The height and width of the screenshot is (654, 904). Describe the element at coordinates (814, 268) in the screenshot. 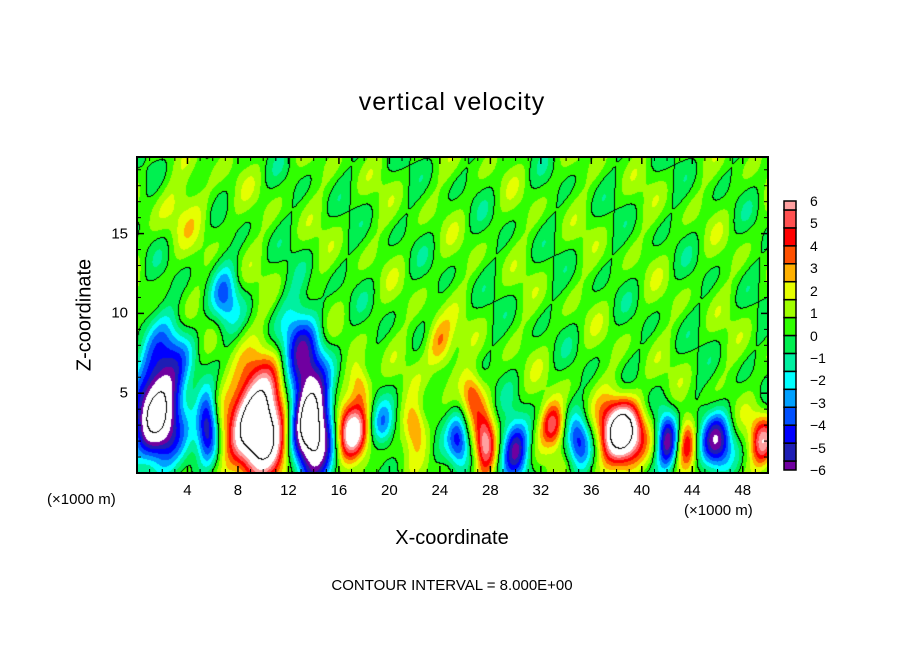

I see `colorbar-tick-label: 3` at that location.